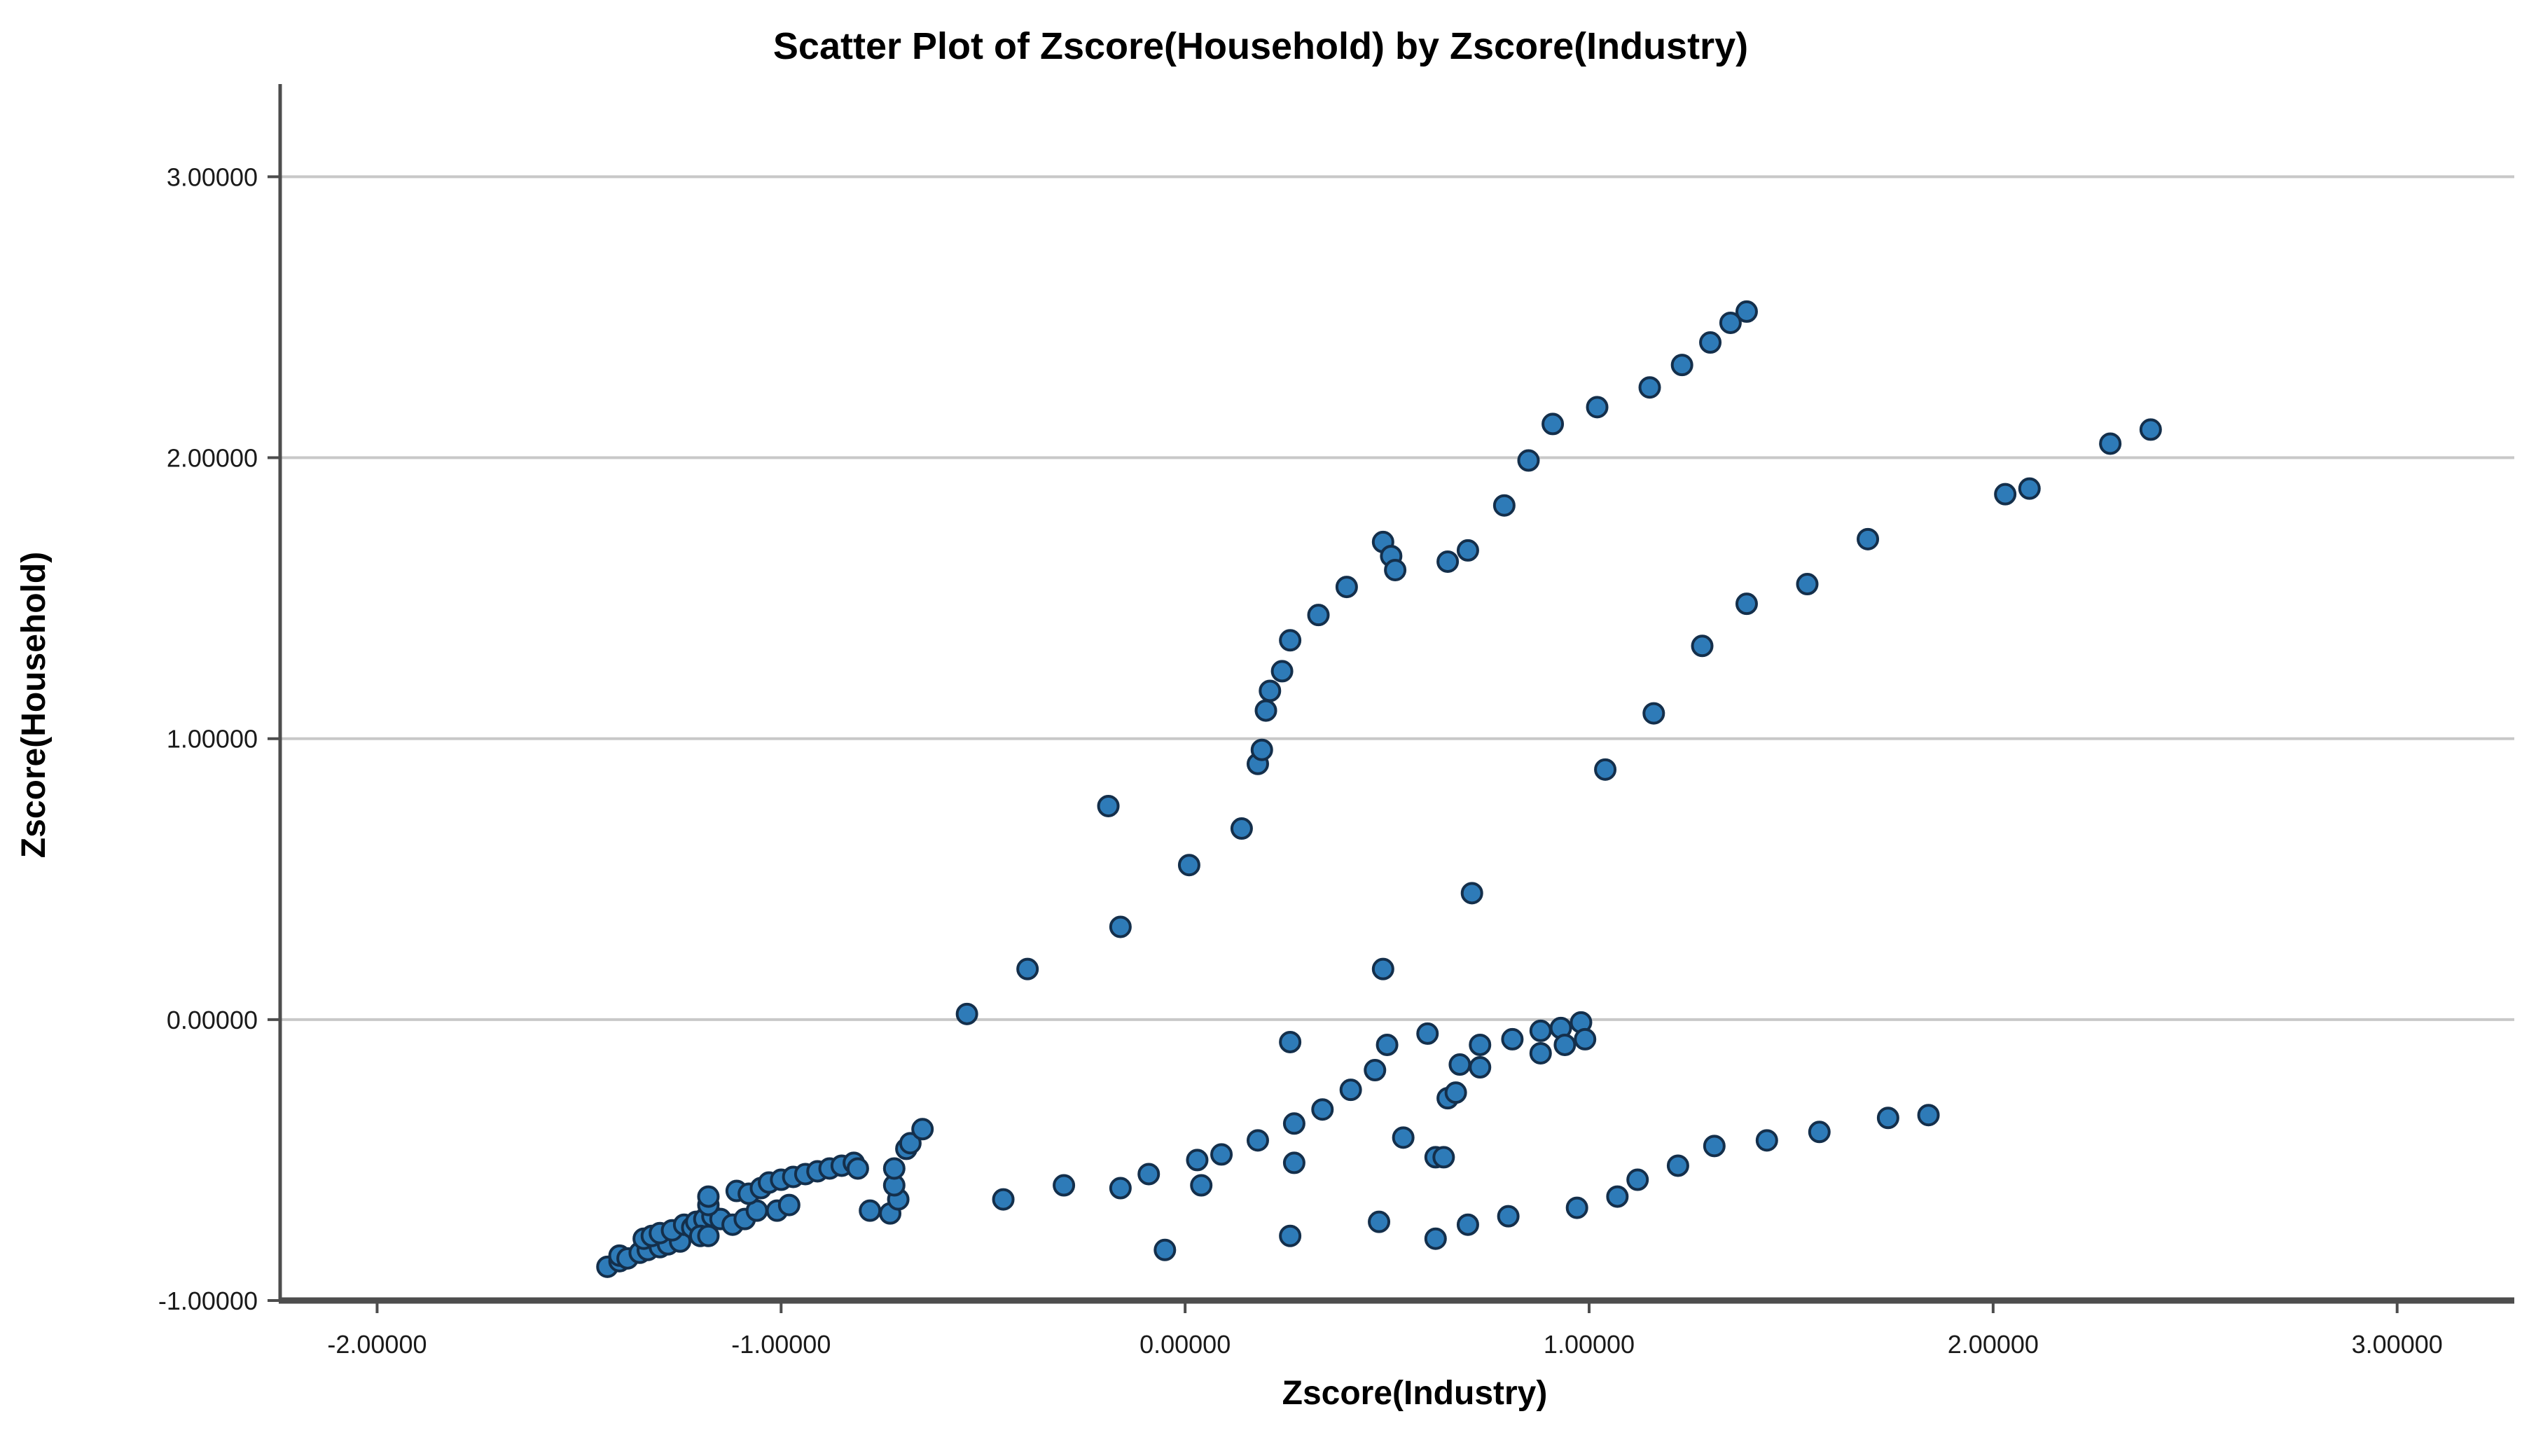 This screenshot has width=2529, height=1456. I want to click on x-tick-label-2: 2.00000, so click(1993, 1345).